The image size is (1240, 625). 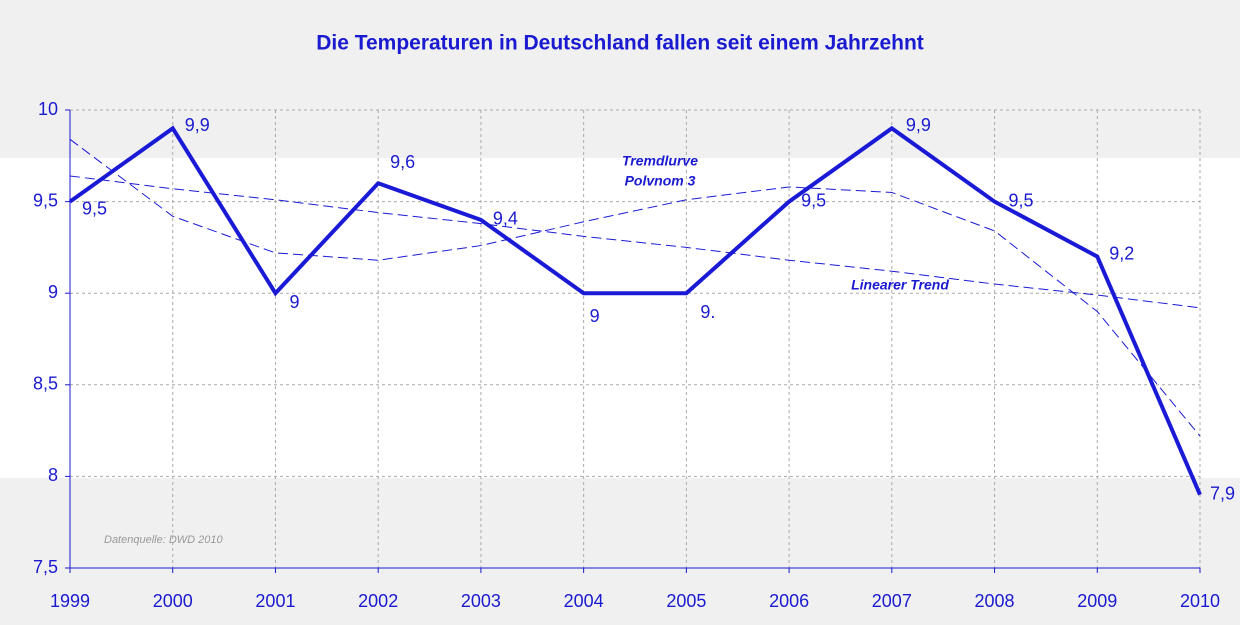 I want to click on data-label: 9,6, so click(x=402, y=162).